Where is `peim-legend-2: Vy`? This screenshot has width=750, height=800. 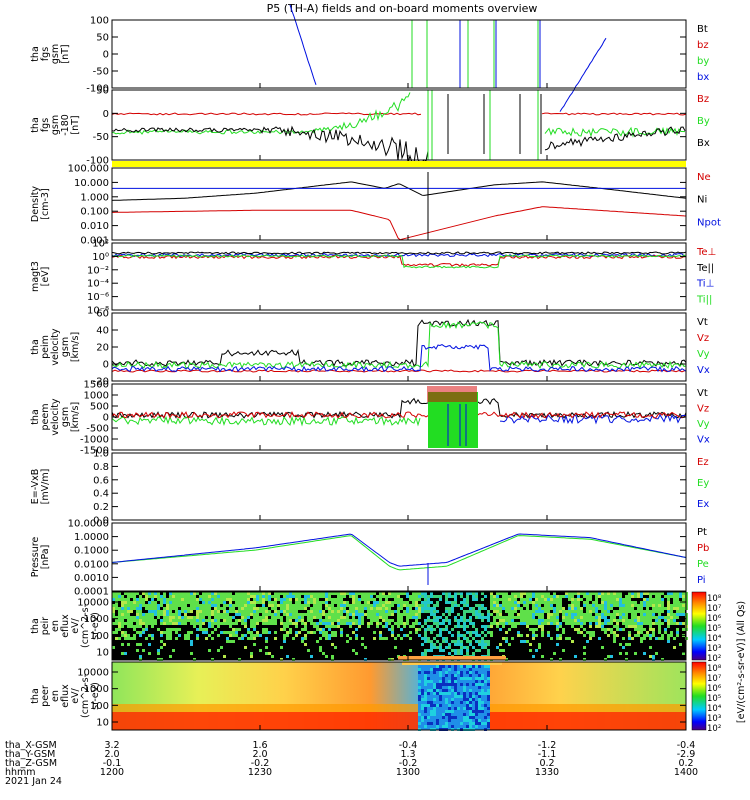 peim-legend-2: Vy is located at coordinates (703, 354).